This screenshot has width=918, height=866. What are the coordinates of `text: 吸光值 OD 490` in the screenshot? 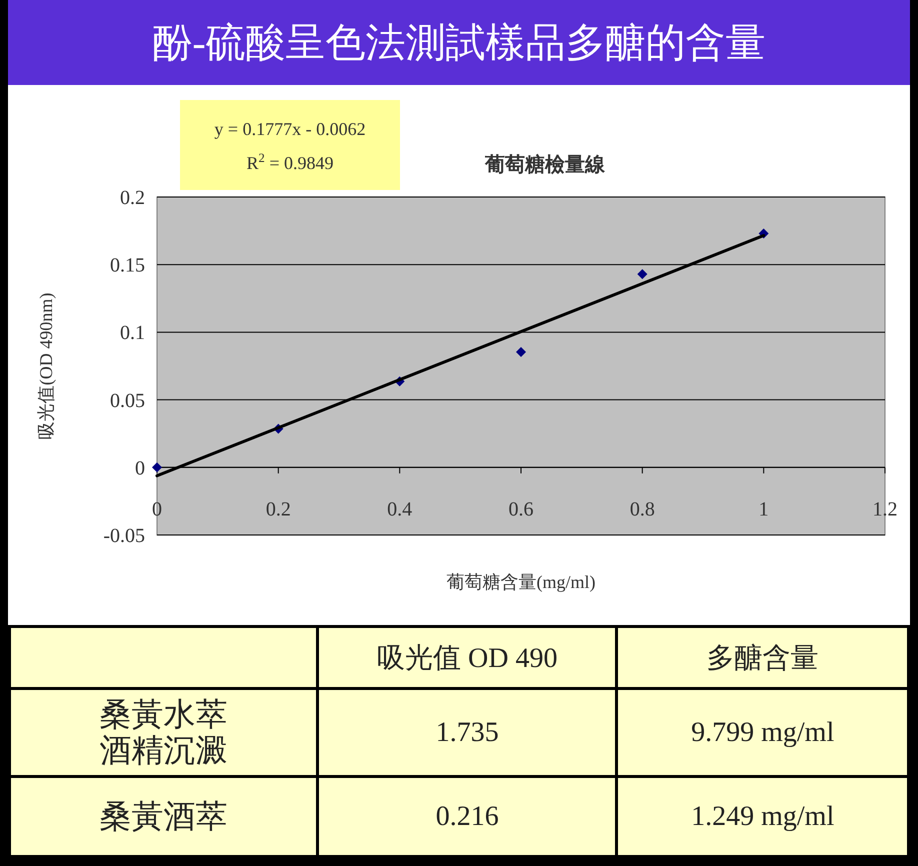 It's located at (467, 657).